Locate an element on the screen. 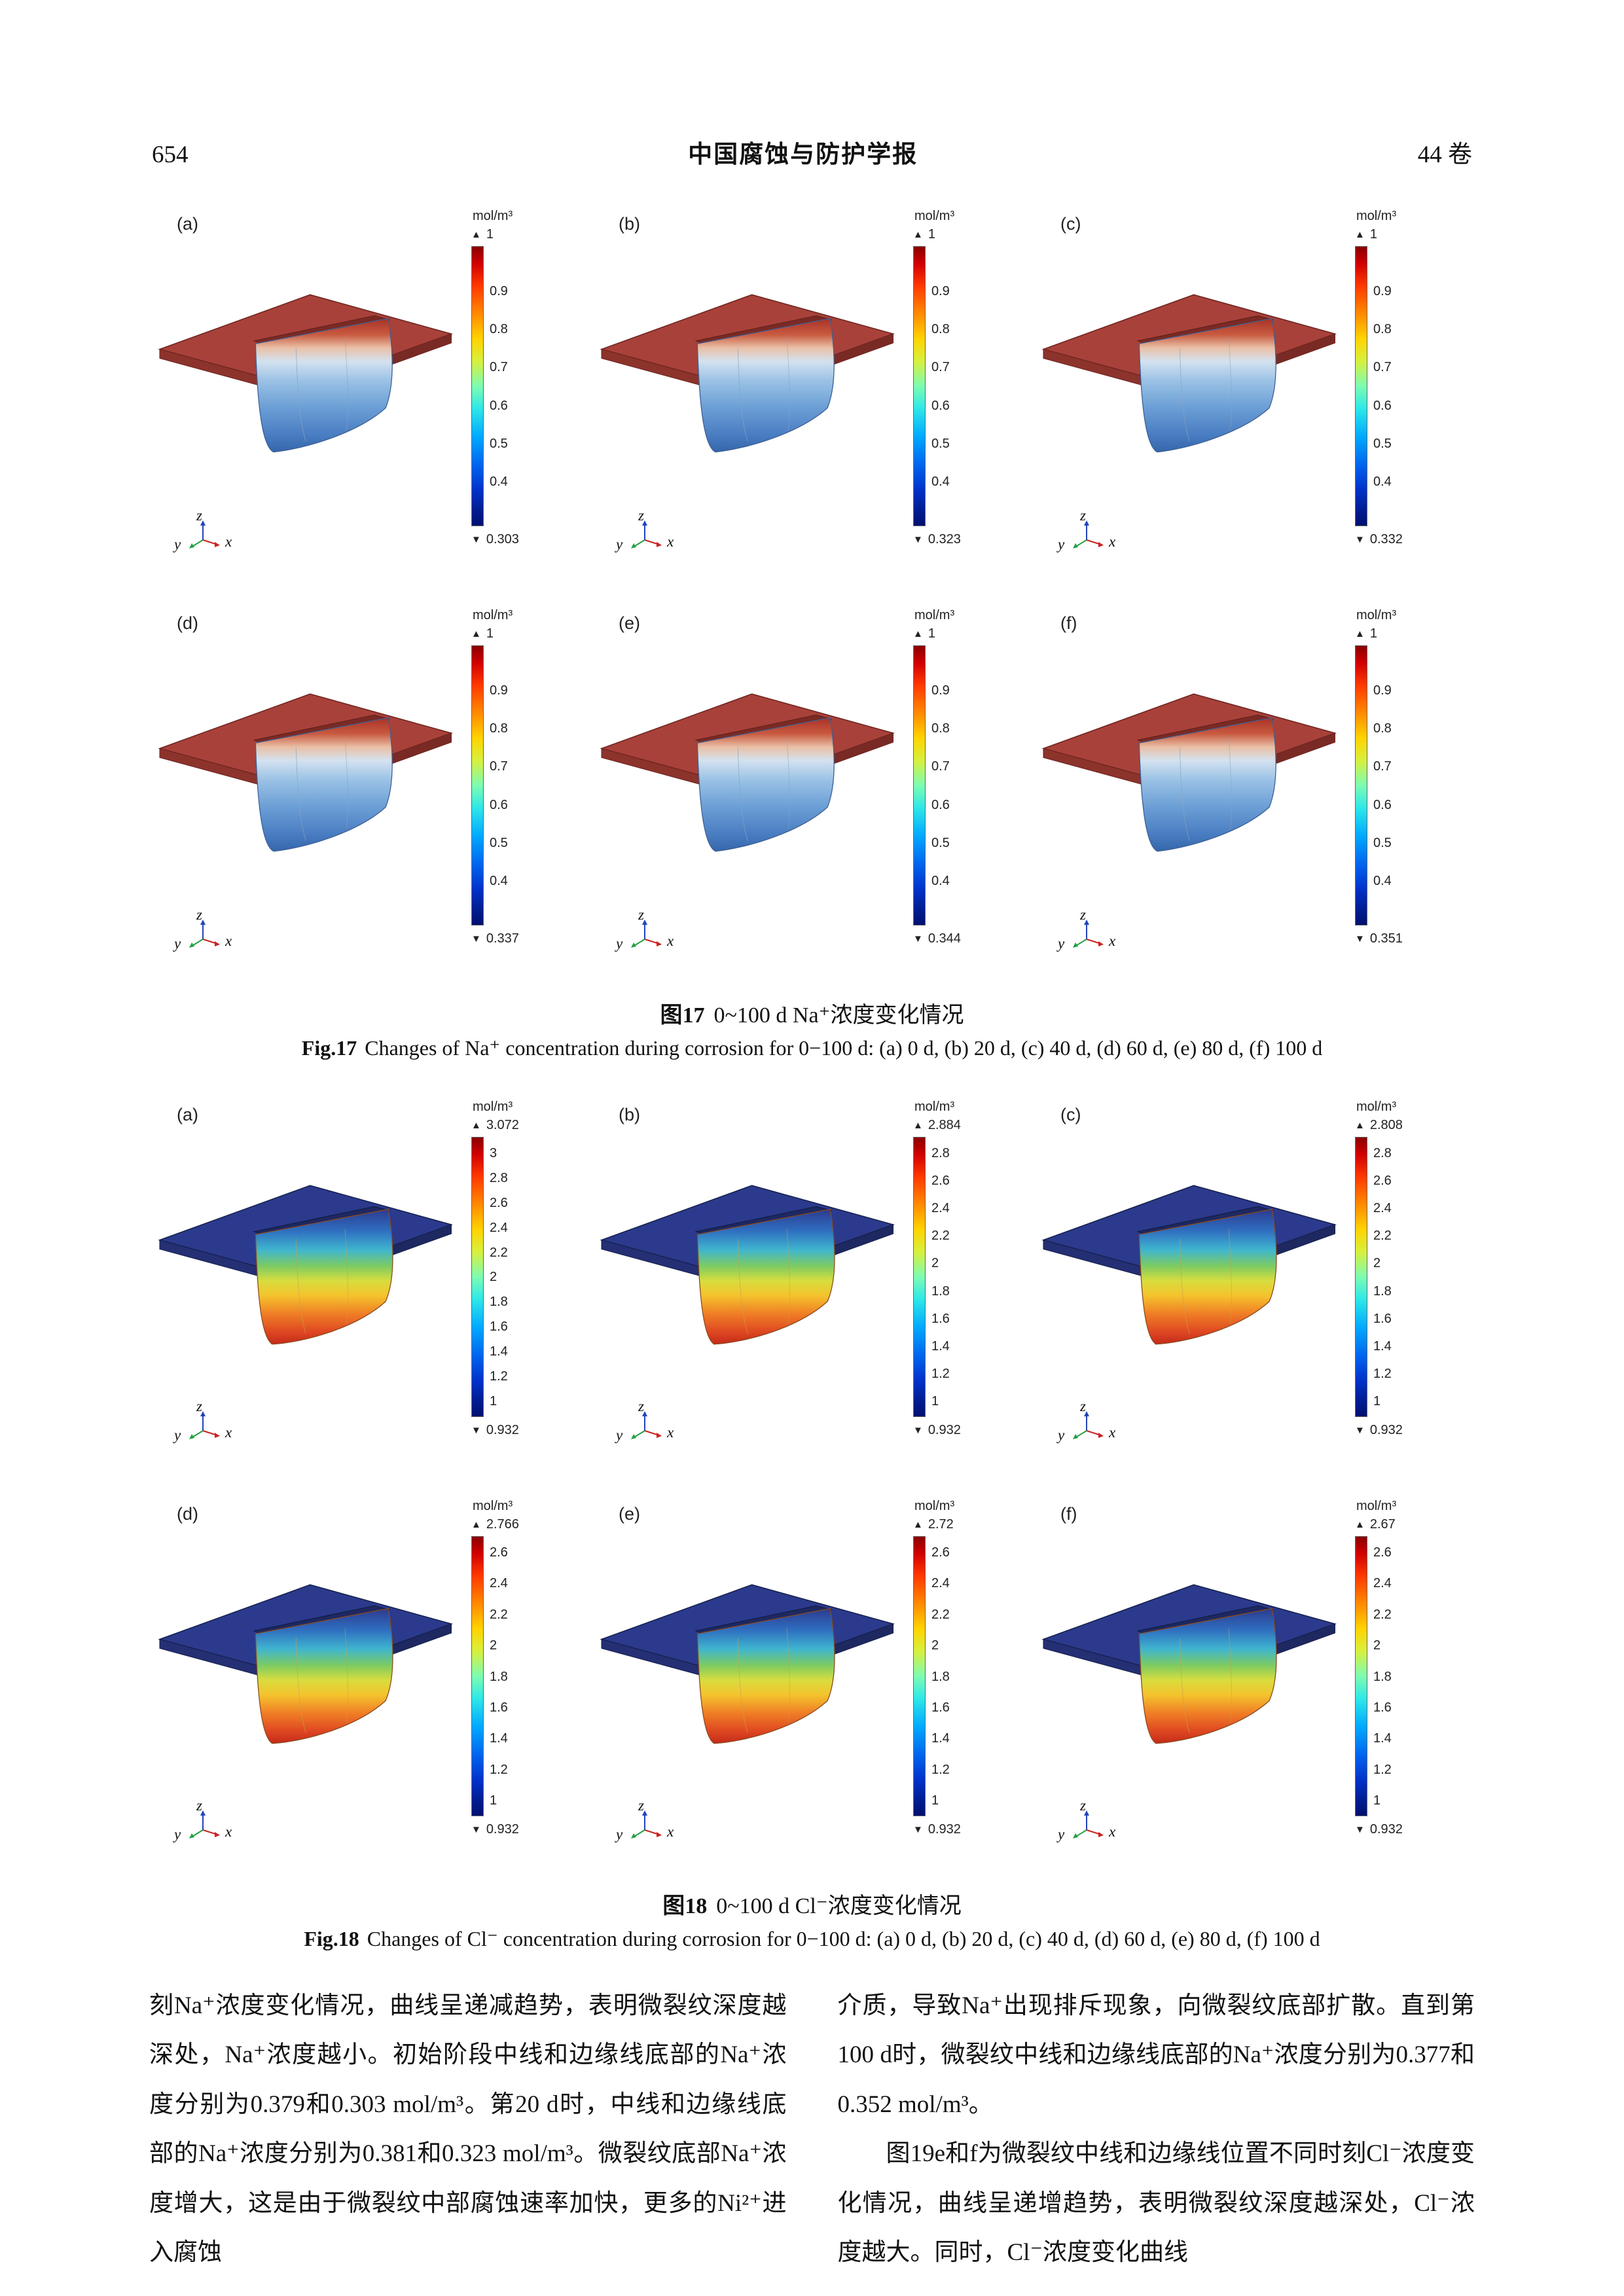 The image size is (1624, 2296). colorbar-min-value: 0.303 is located at coordinates (502, 539).